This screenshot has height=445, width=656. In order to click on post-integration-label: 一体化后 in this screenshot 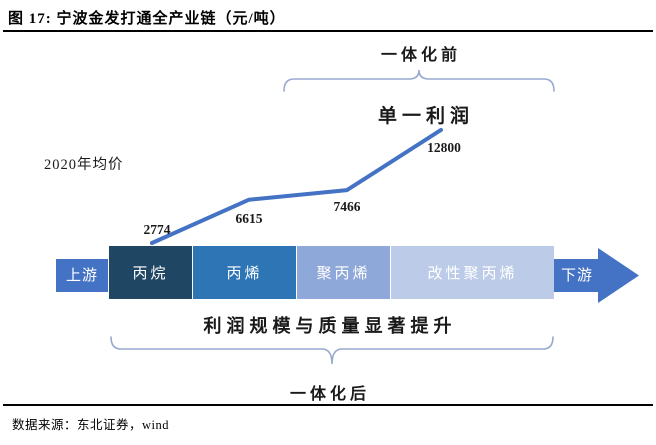, I will do `click(329, 394)`.